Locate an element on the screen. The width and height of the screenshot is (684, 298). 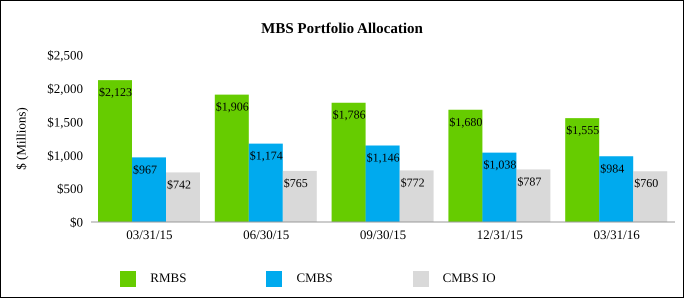
legend-label: CMBS is located at coordinates (314, 277).